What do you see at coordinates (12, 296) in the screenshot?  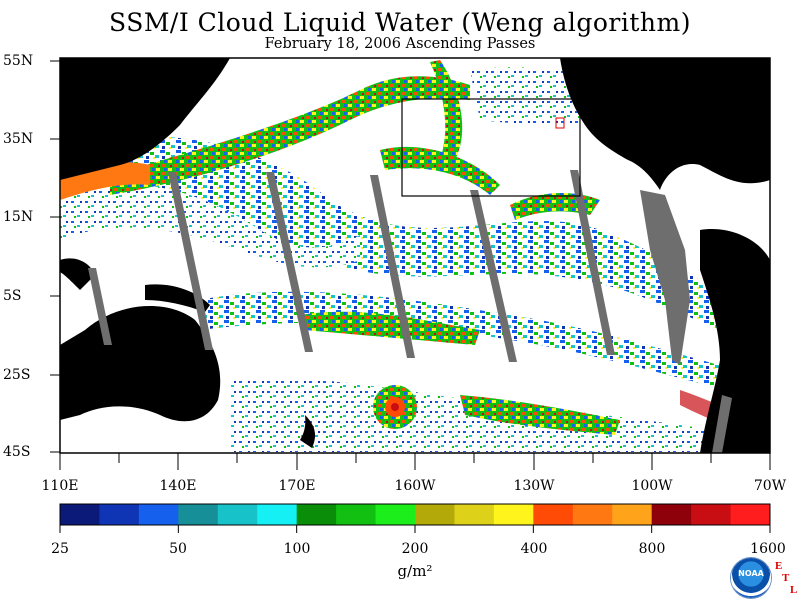 I see `lat-label-5s: 5S` at bounding box center [12, 296].